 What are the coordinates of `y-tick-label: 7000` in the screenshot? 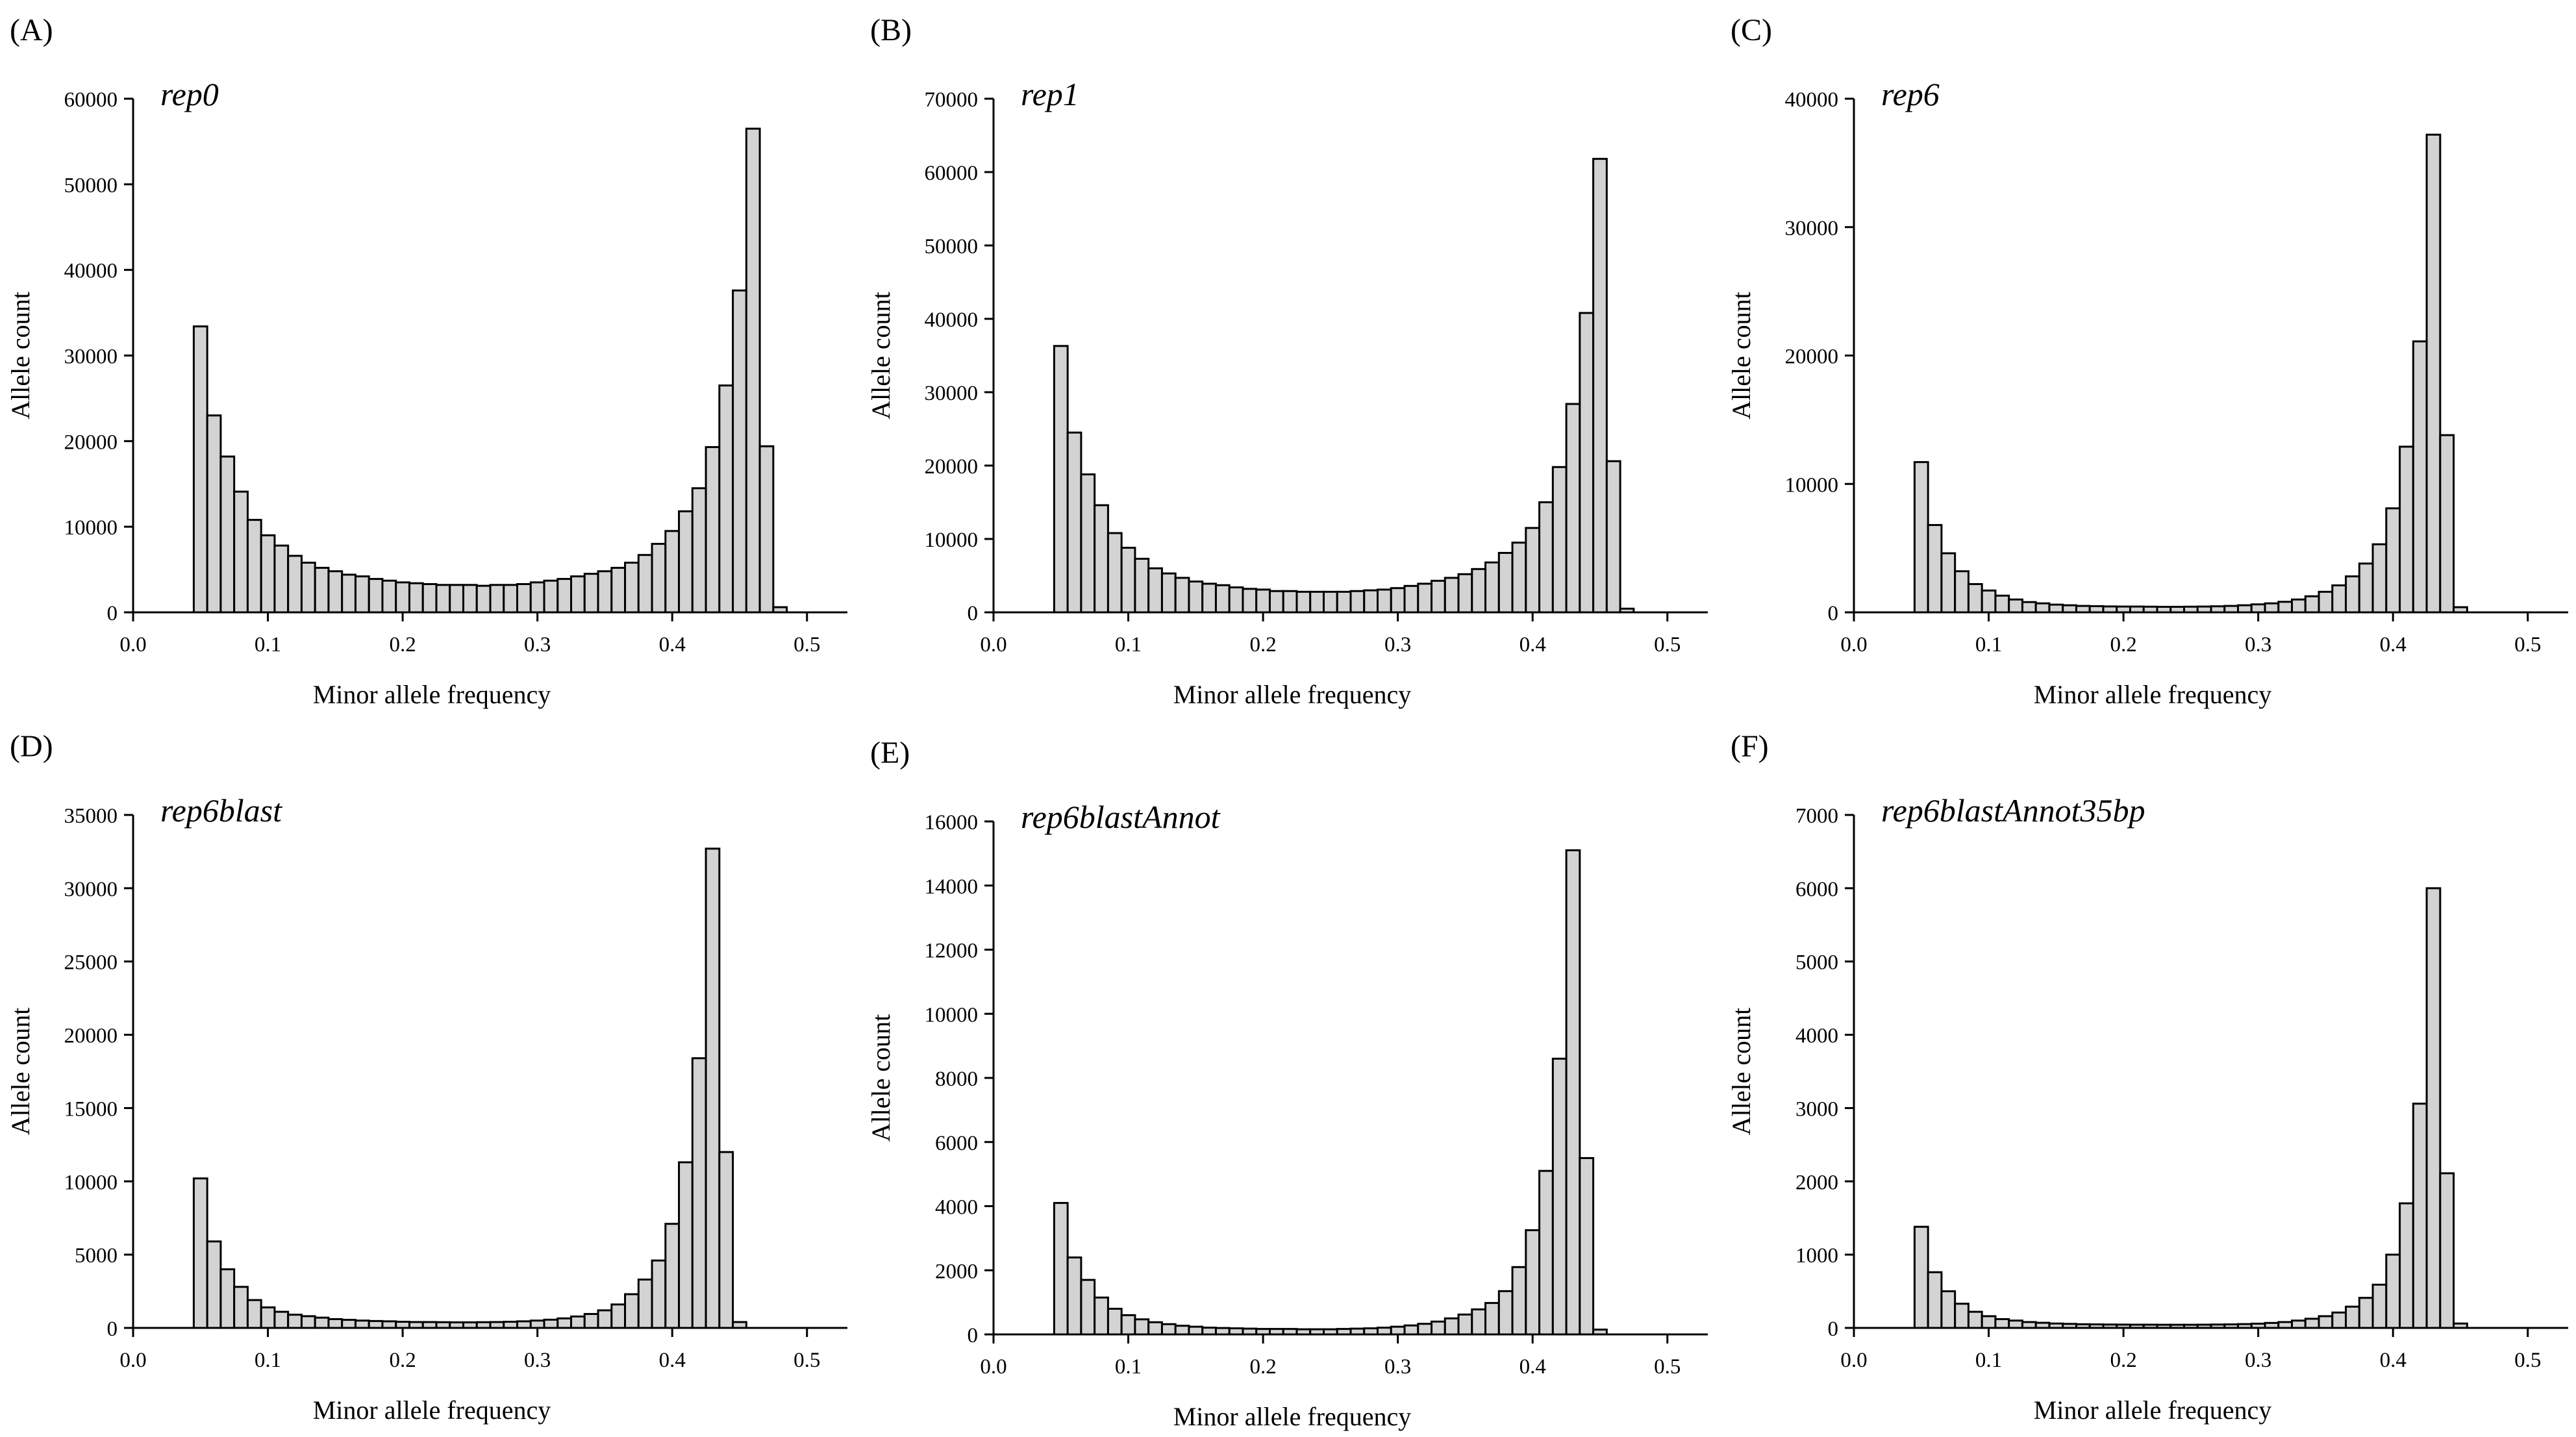 It's located at (1816, 817).